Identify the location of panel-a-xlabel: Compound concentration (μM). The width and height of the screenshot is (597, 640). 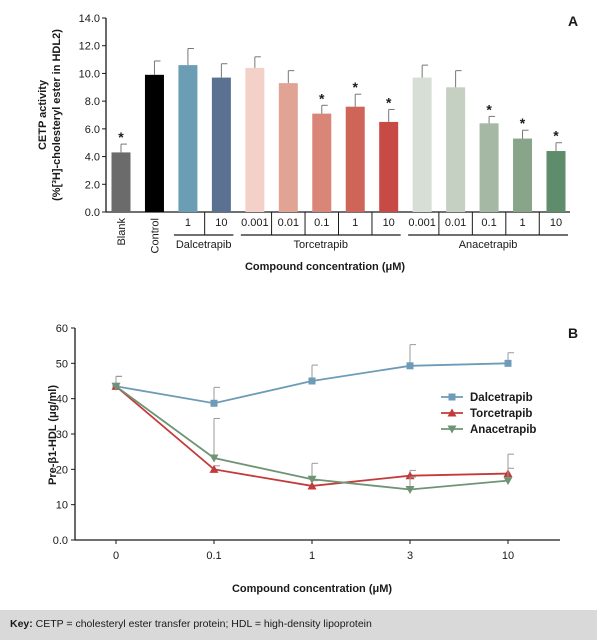
(325, 267).